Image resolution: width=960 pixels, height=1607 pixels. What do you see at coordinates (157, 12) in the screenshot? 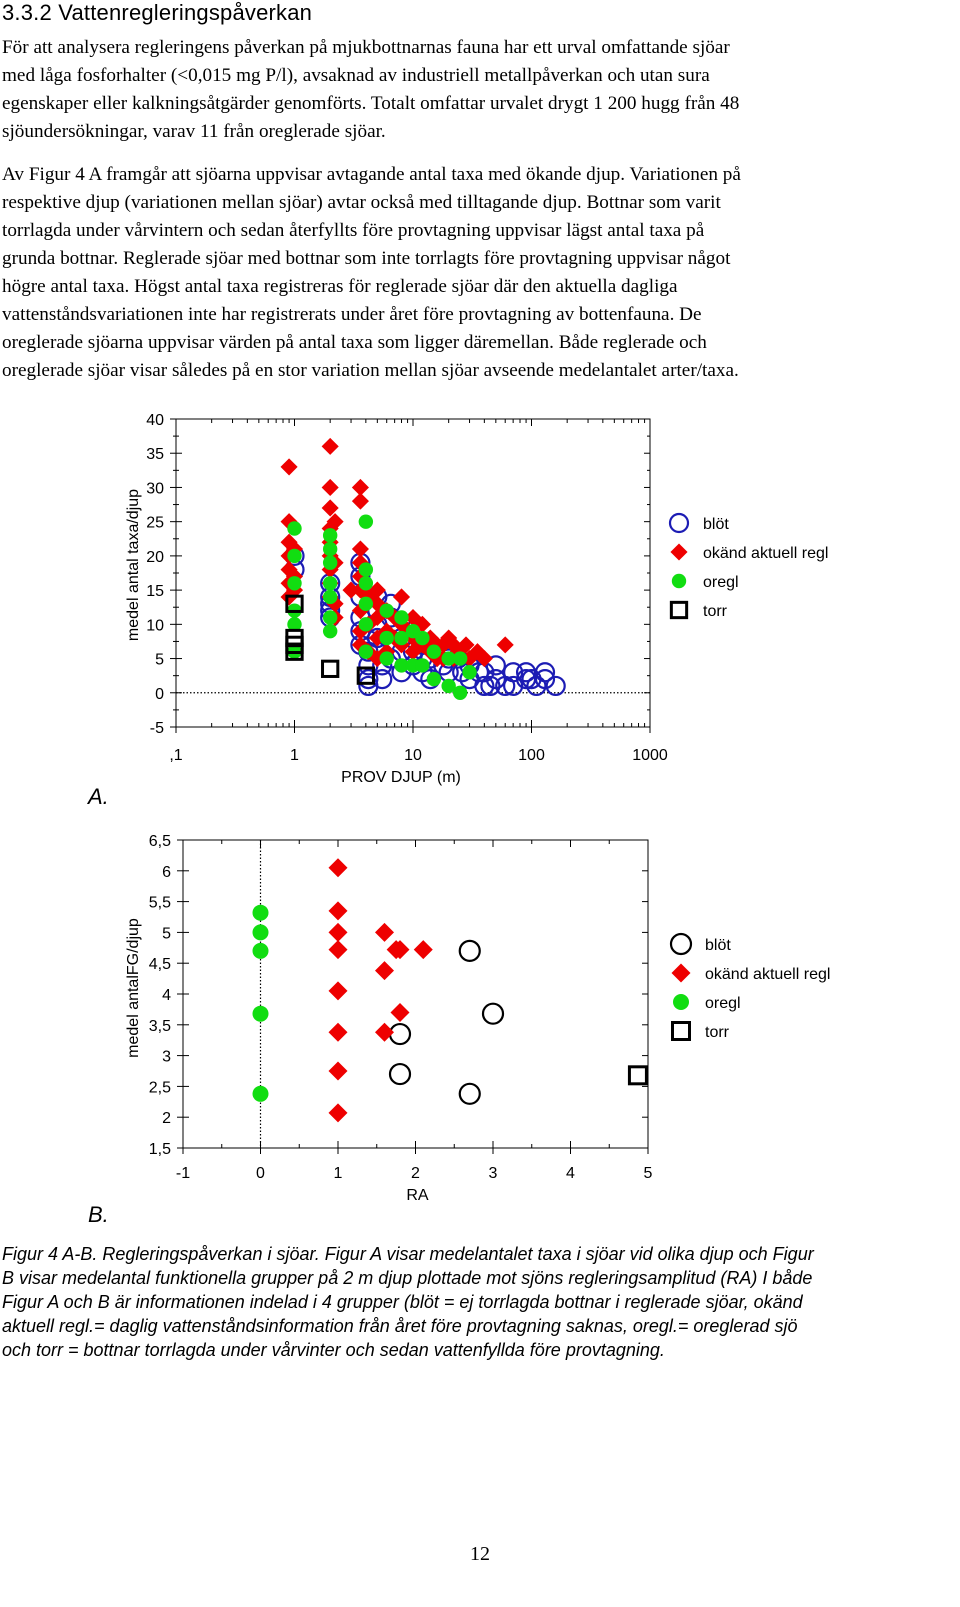
I see `section-heading: 3.3.2 Vattenregleringspåverkan` at bounding box center [157, 12].